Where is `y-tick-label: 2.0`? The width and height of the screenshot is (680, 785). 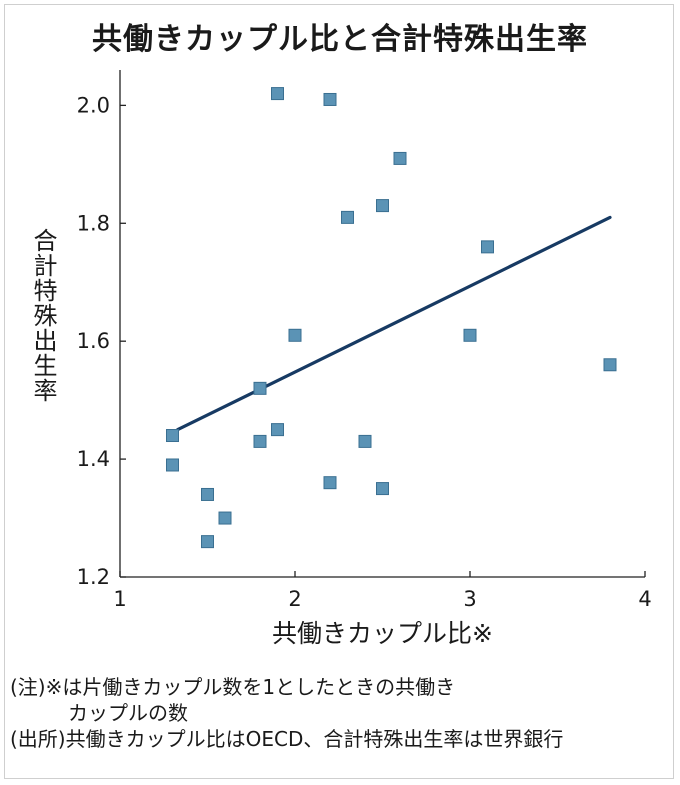 y-tick-label: 2.0 is located at coordinates (93, 105).